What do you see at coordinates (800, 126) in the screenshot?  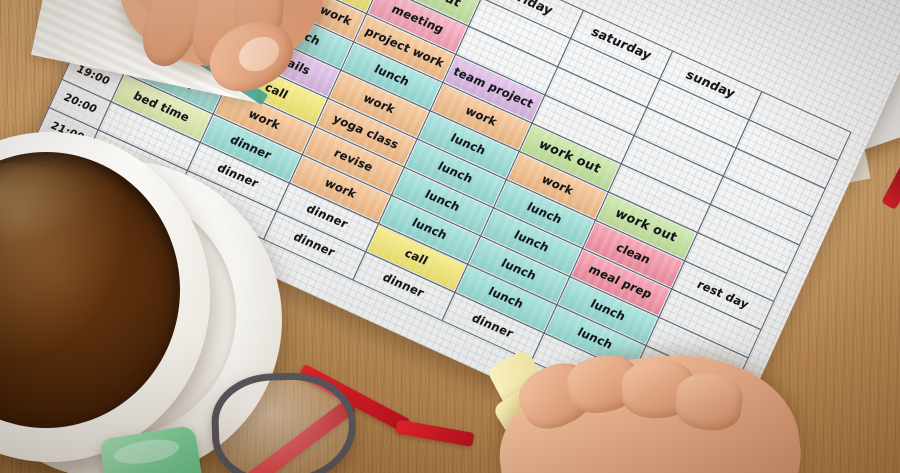 I see `planner-day-header-label` at bounding box center [800, 126].